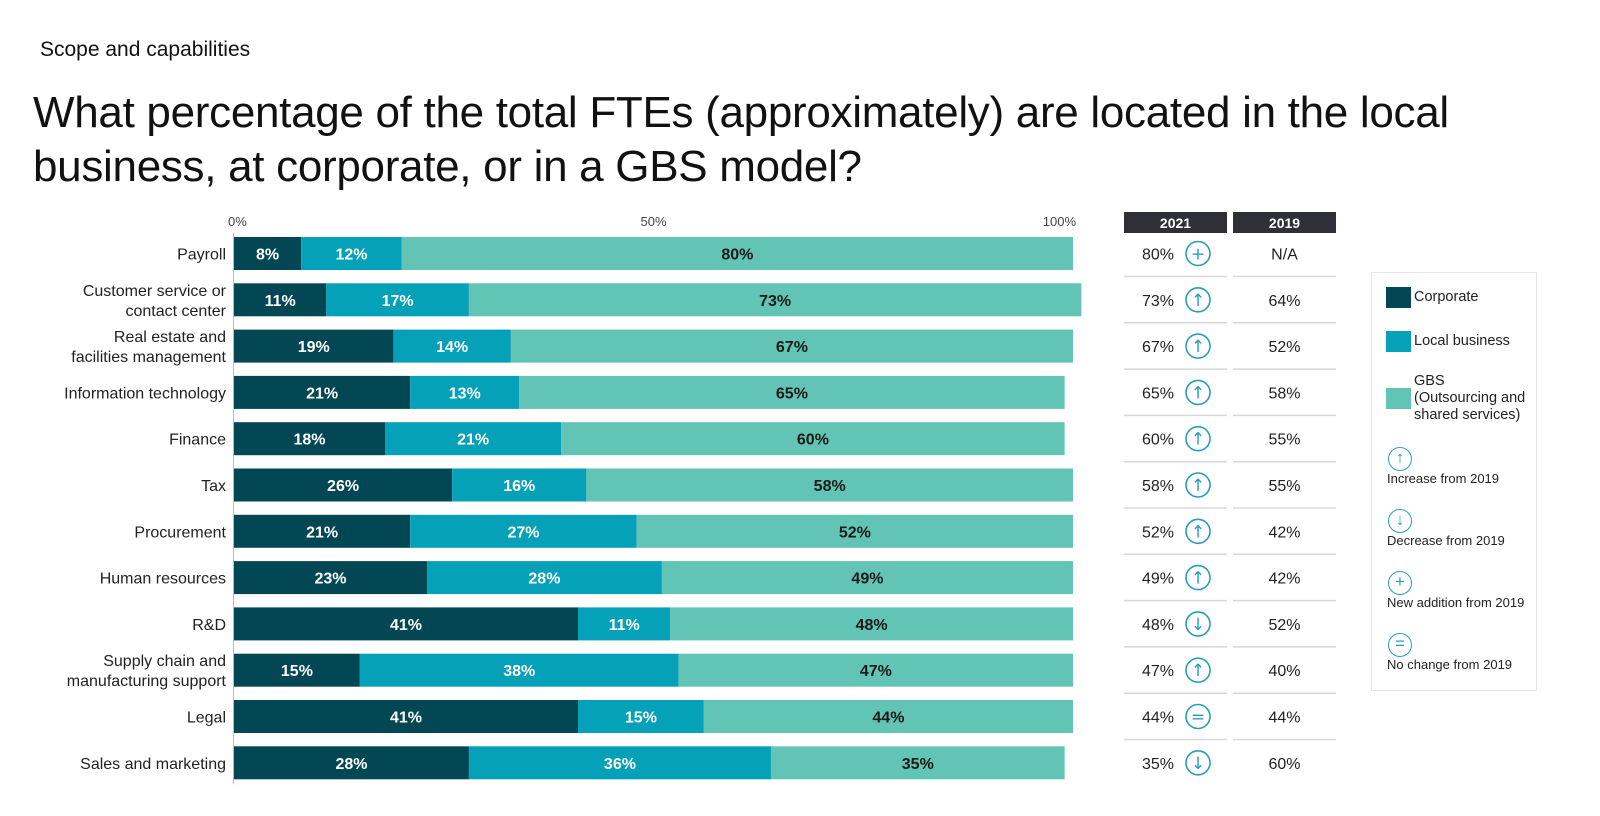  What do you see at coordinates (1198, 255) in the screenshot?
I see `trend-icon-glyph: +` at bounding box center [1198, 255].